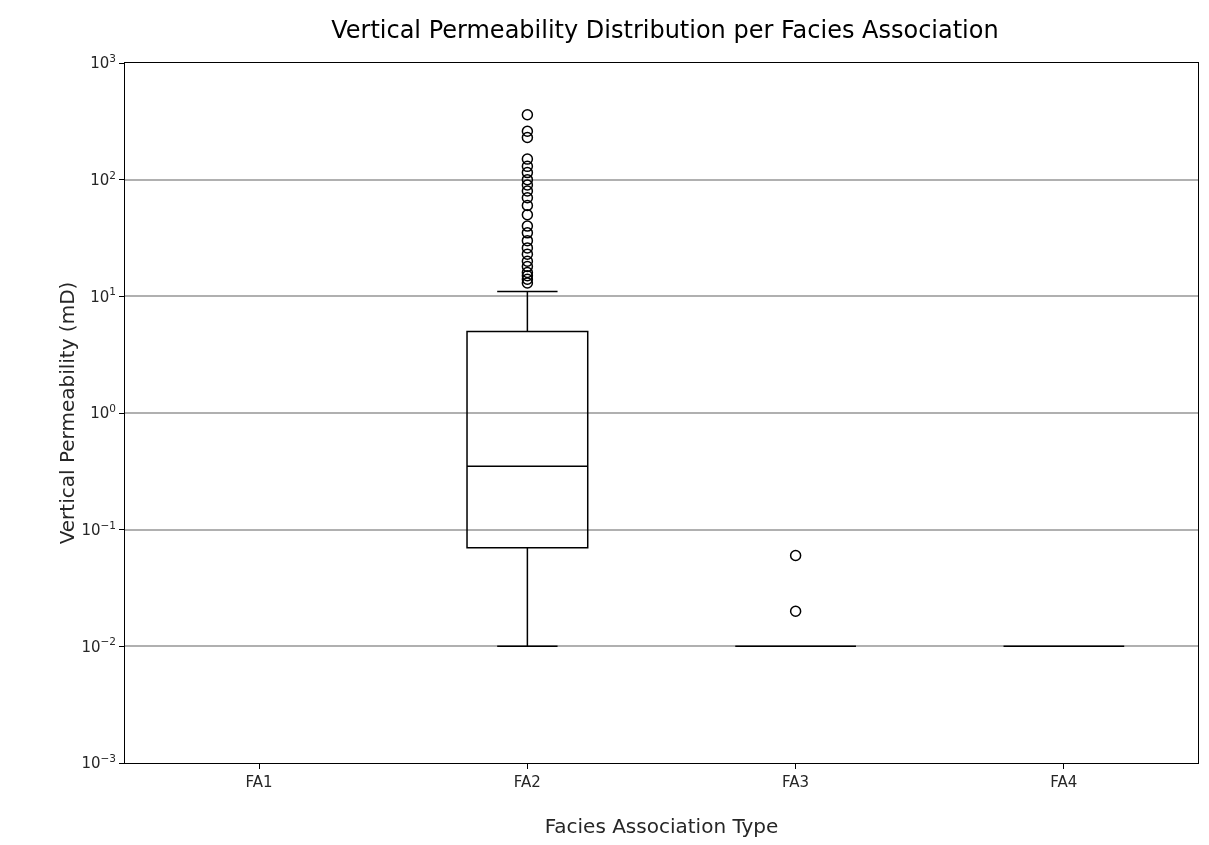 This screenshot has width=1209, height=845. Describe the element at coordinates (103, 295) in the screenshot. I see `y-tick-label: 10$^{1}$` at that location.